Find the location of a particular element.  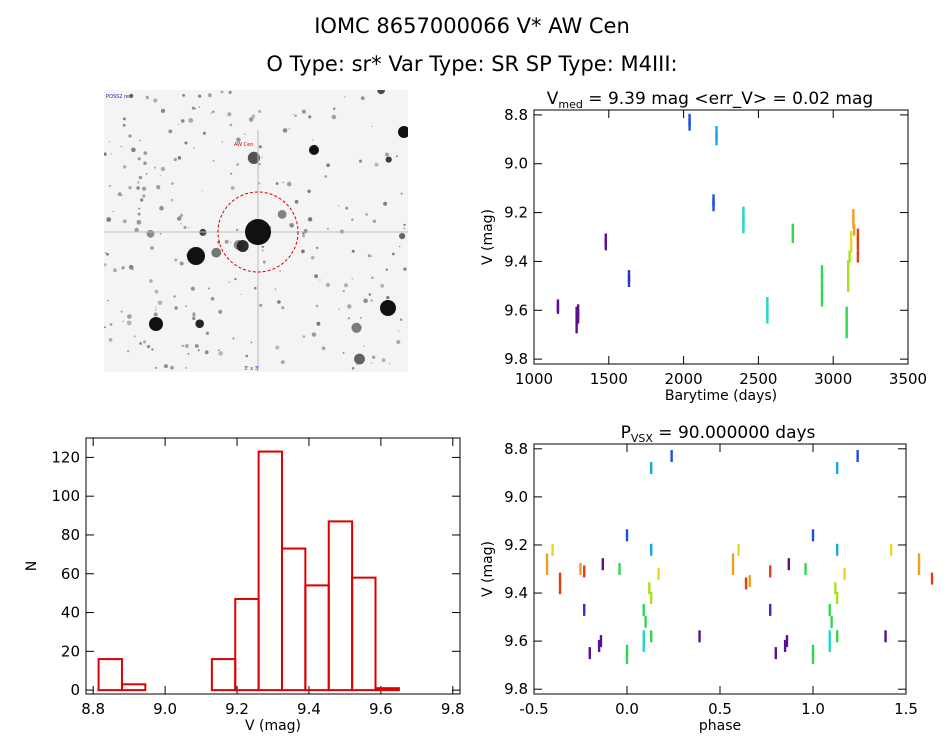

target-circle is located at coordinates (258, 232).